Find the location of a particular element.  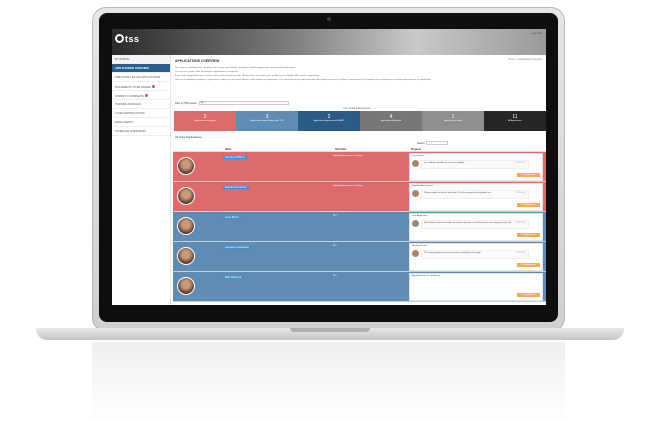

status-tile: 2 Applications Approved with HMRC is located at coordinates (329, 121).